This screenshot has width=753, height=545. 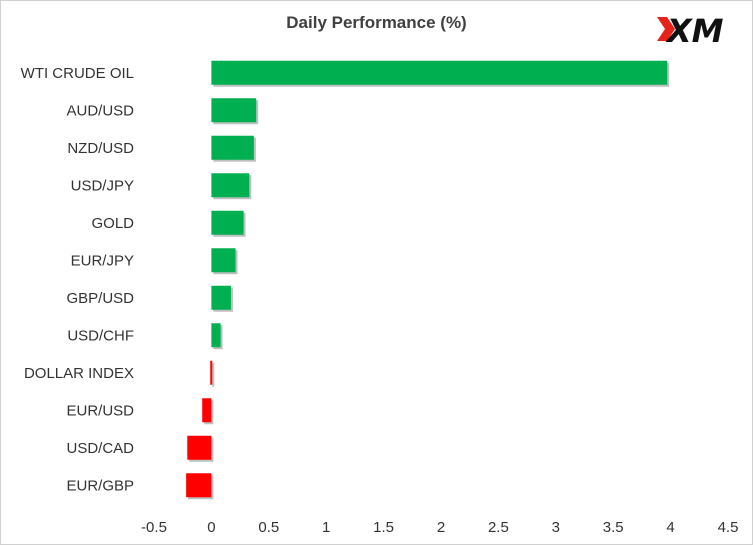 What do you see at coordinates (326, 527) in the screenshot?
I see `x-tick-label: 1` at bounding box center [326, 527].